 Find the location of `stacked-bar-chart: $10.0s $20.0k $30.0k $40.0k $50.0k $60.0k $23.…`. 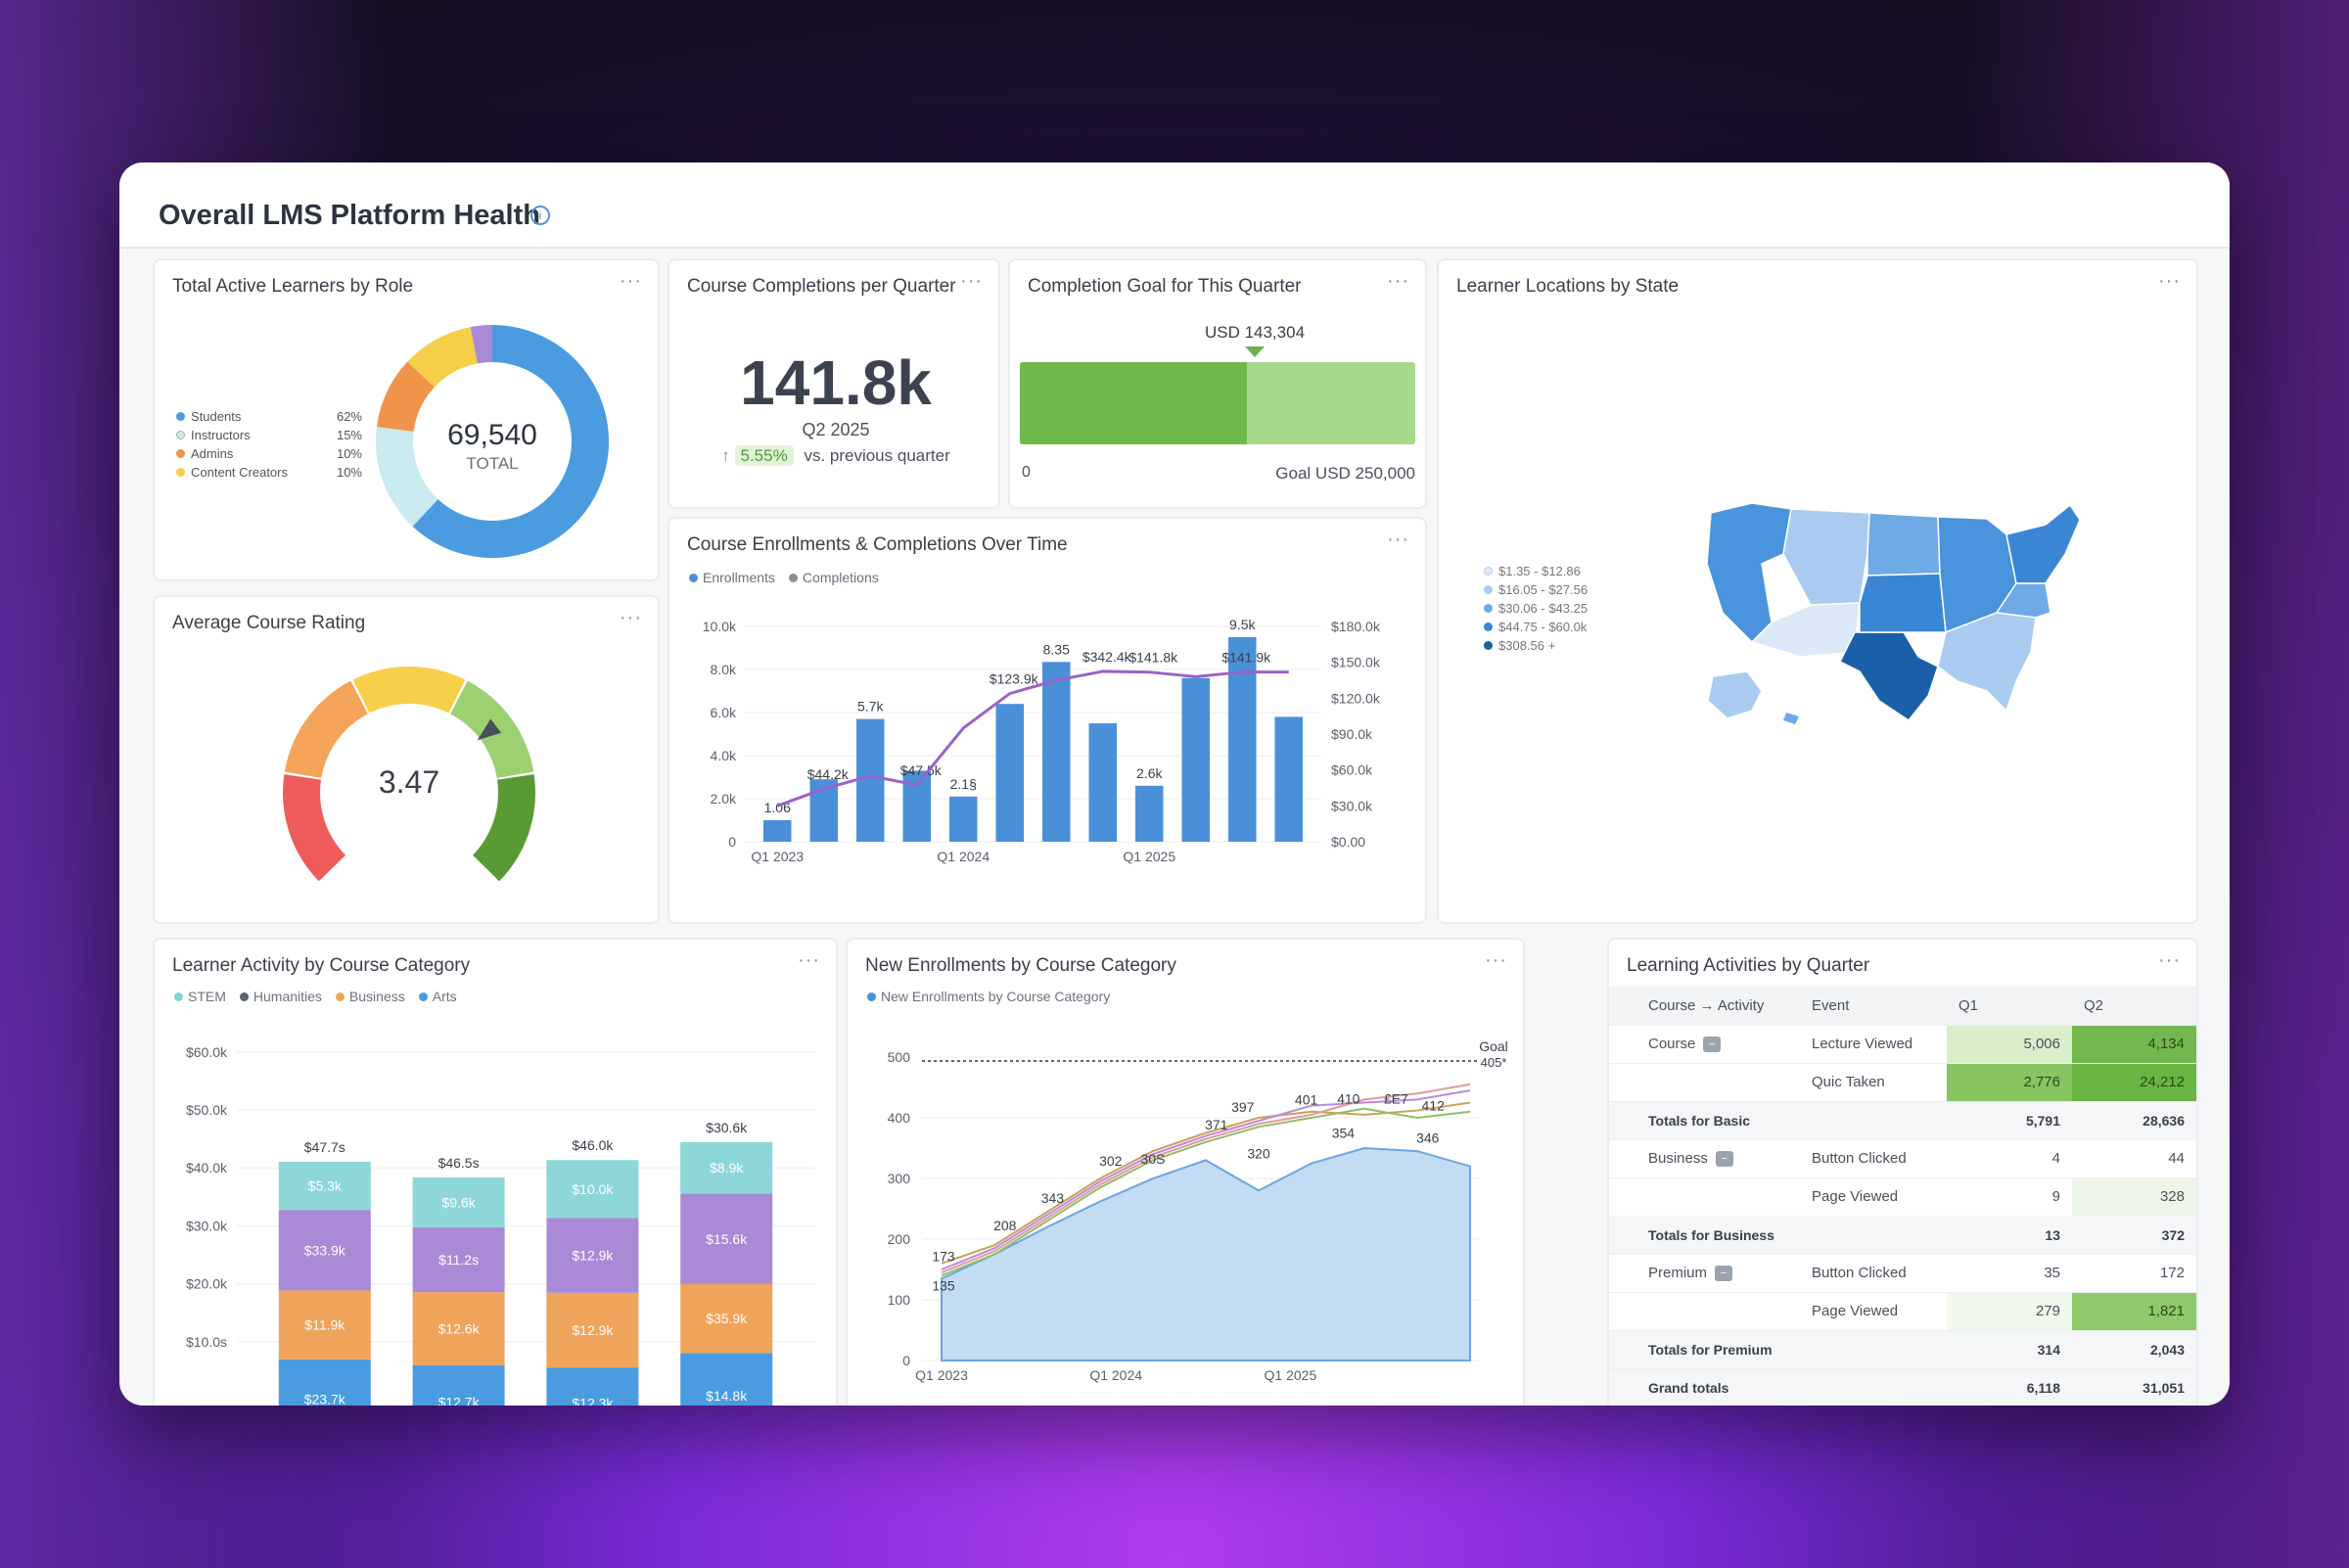

stacked-bar-chart: $10.0s $20.0k $30.0k $40.0k $50.0k $60.0k $23.… is located at coordinates (500, 1225).